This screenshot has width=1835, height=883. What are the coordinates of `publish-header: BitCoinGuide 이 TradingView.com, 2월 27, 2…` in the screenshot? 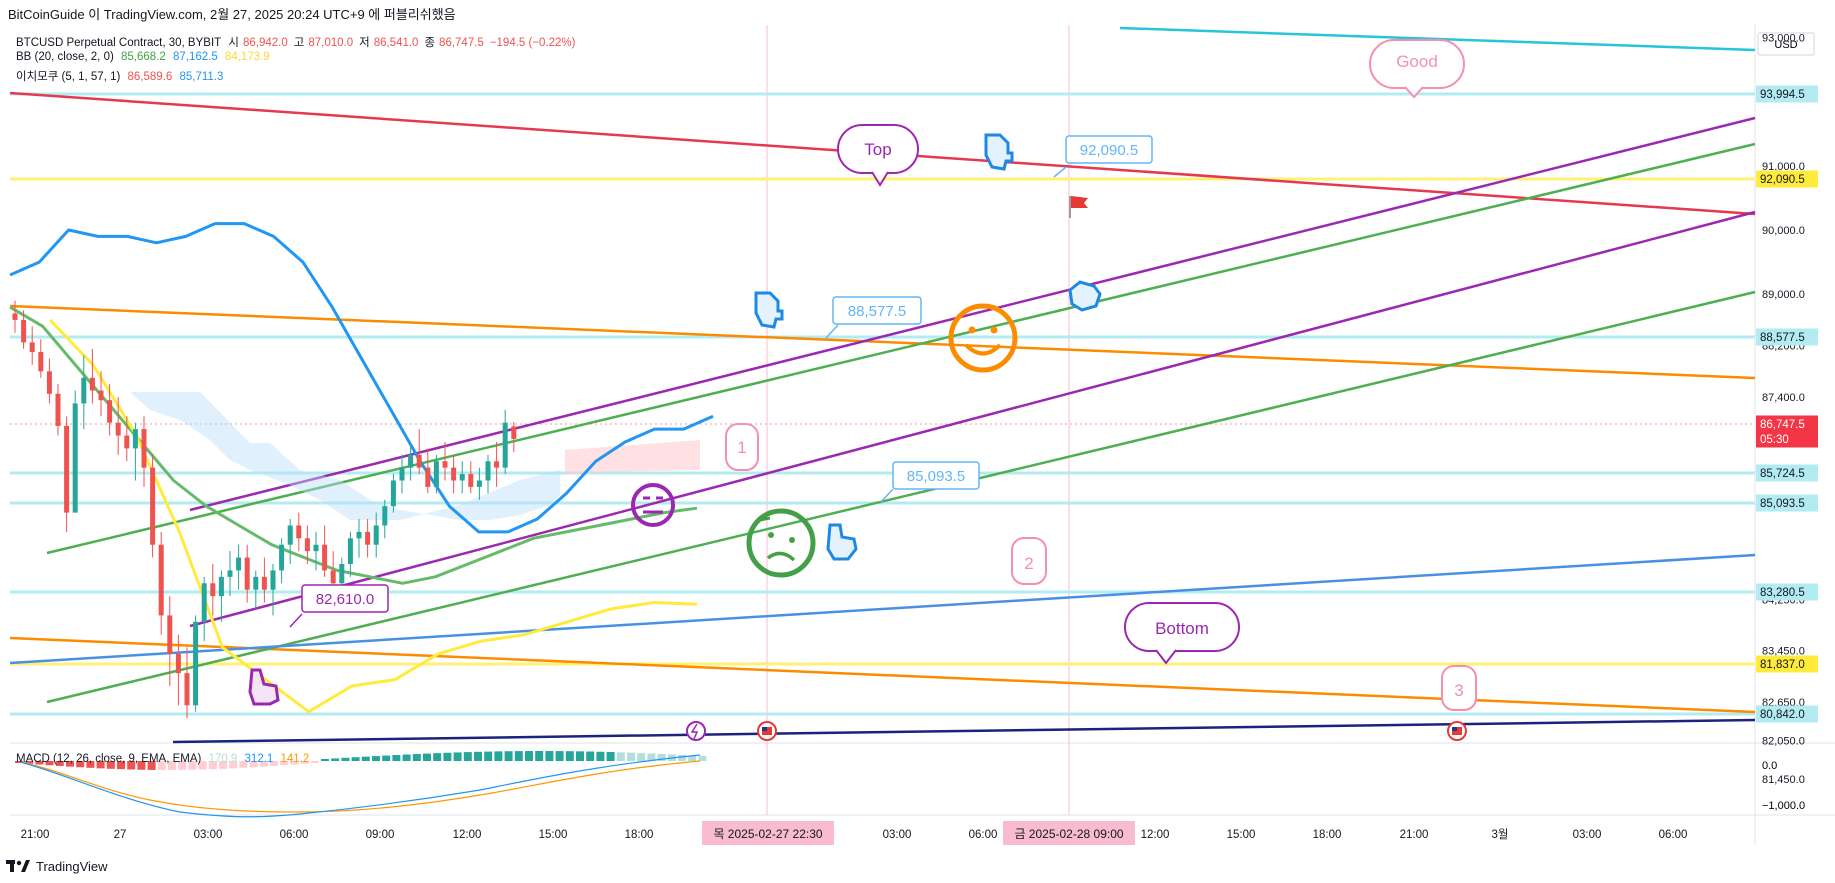 It's located at (232, 14).